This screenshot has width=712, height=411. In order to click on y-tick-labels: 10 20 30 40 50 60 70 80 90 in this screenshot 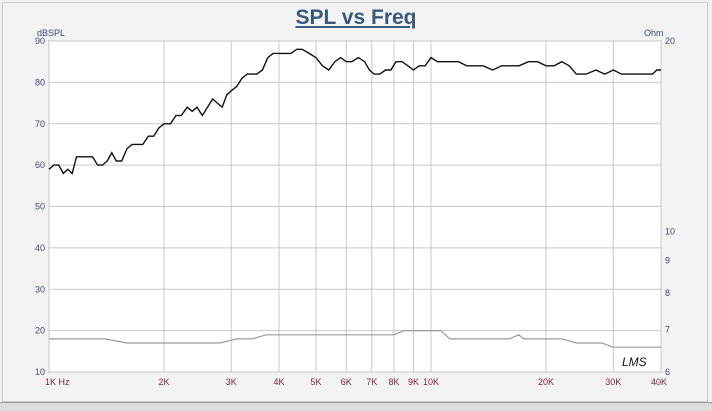, I will do `click(40, 206)`.